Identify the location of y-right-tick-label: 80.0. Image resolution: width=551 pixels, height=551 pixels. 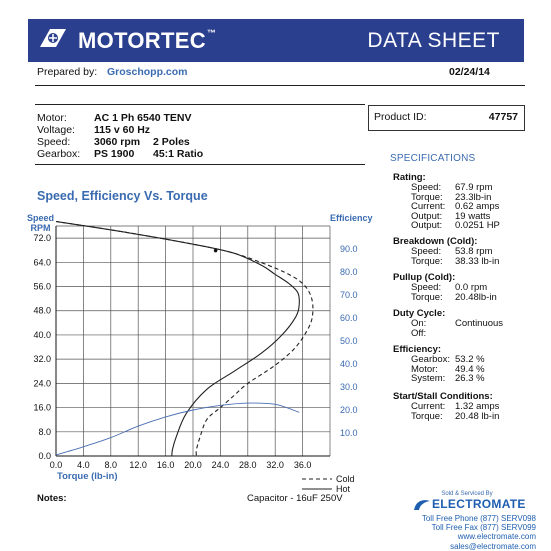
(349, 272).